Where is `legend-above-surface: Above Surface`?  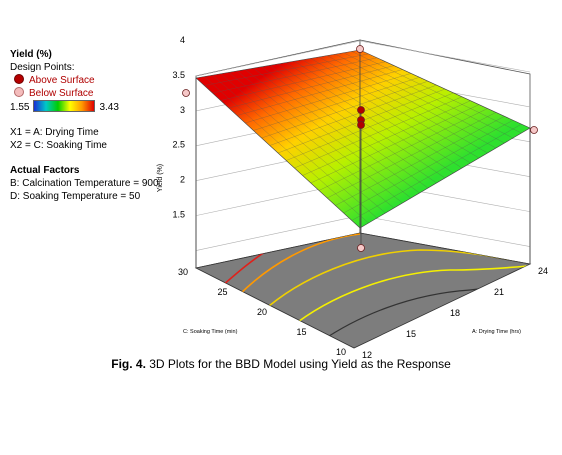 legend-above-surface: Above Surface is located at coordinates (84, 80).